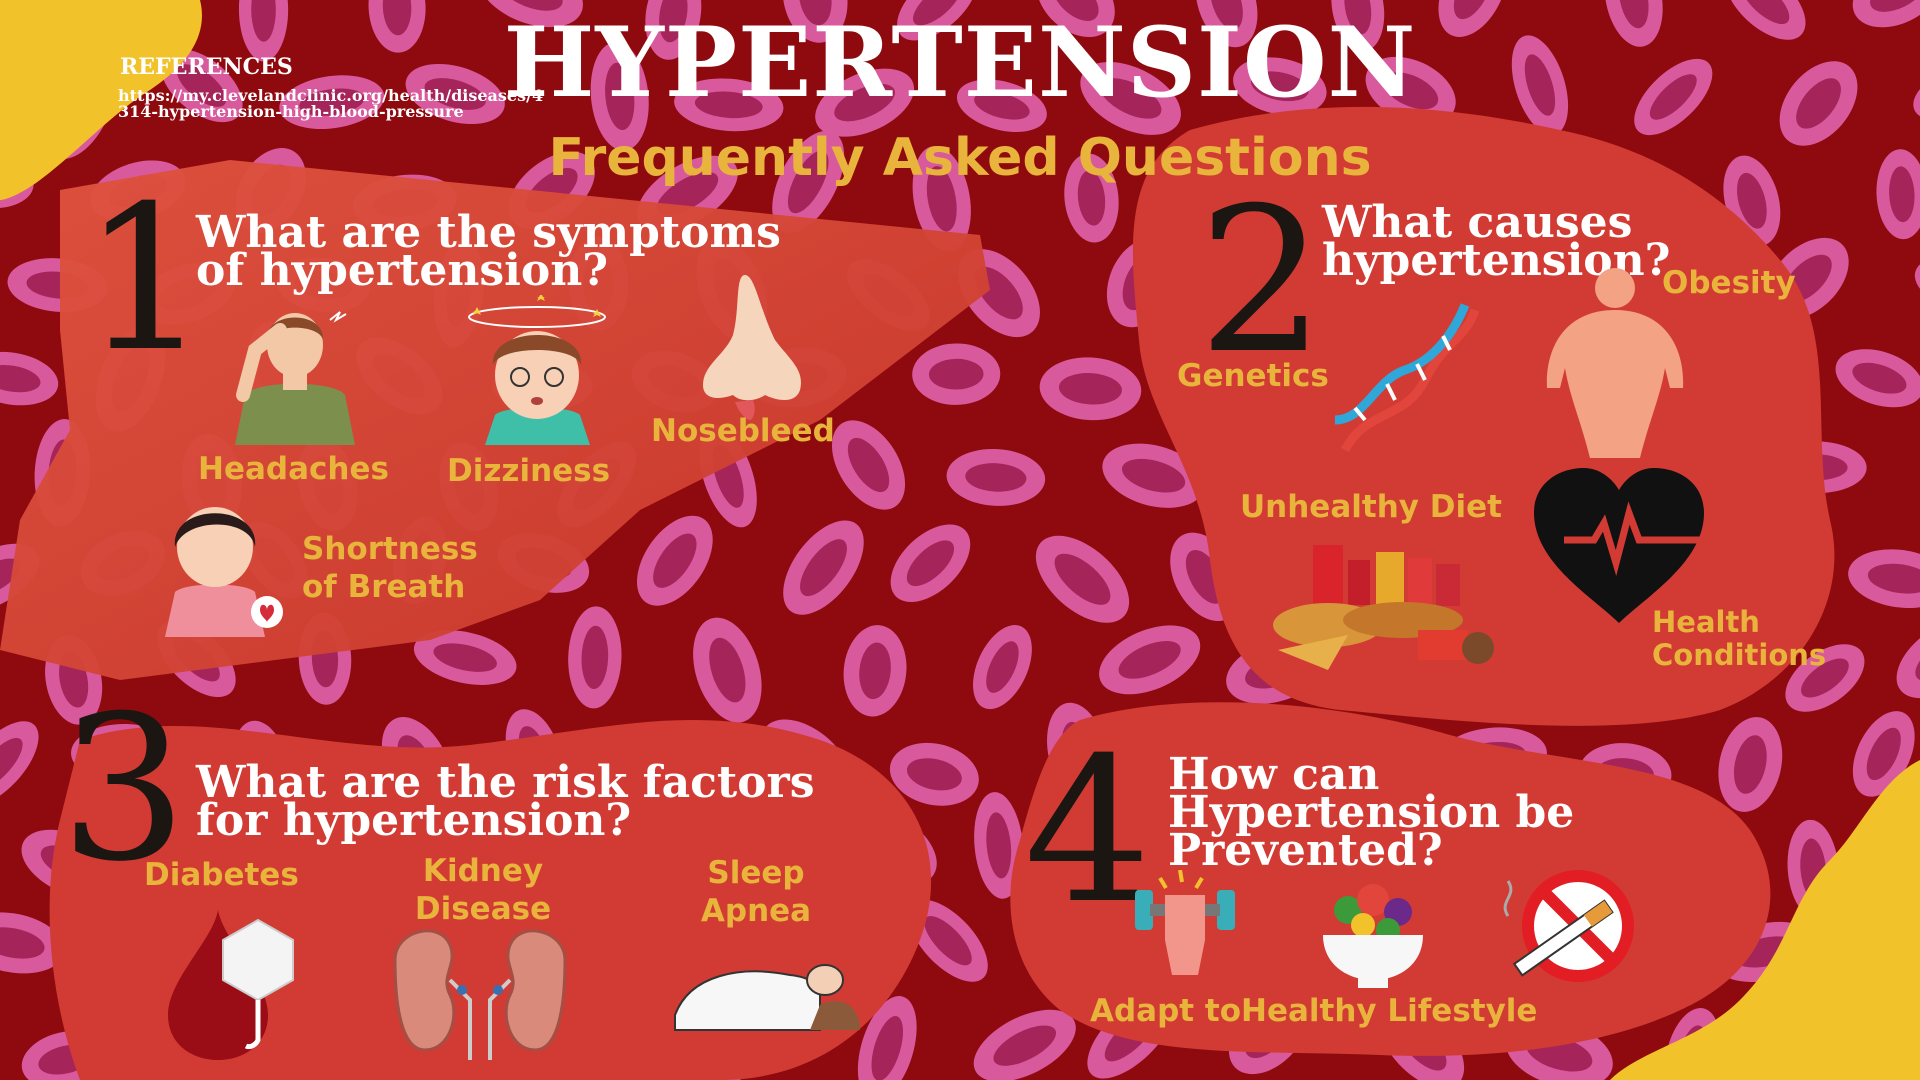  Describe the element at coordinates (1371, 507) in the screenshot. I see `cause-label-unhealthy-diet: Unhealthy Diet` at that location.